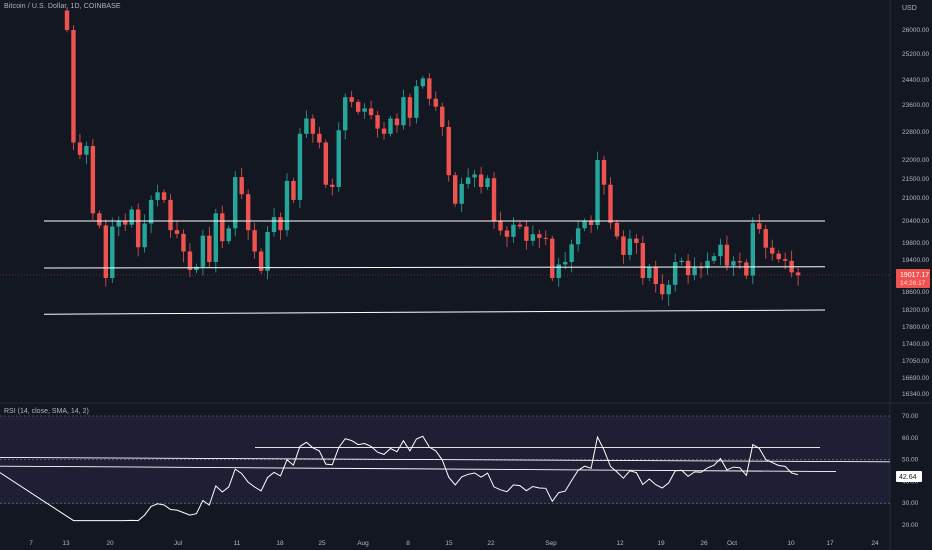 This screenshot has width=932, height=550. What do you see at coordinates (909, 8) in the screenshot?
I see `currency-label: USD` at bounding box center [909, 8].